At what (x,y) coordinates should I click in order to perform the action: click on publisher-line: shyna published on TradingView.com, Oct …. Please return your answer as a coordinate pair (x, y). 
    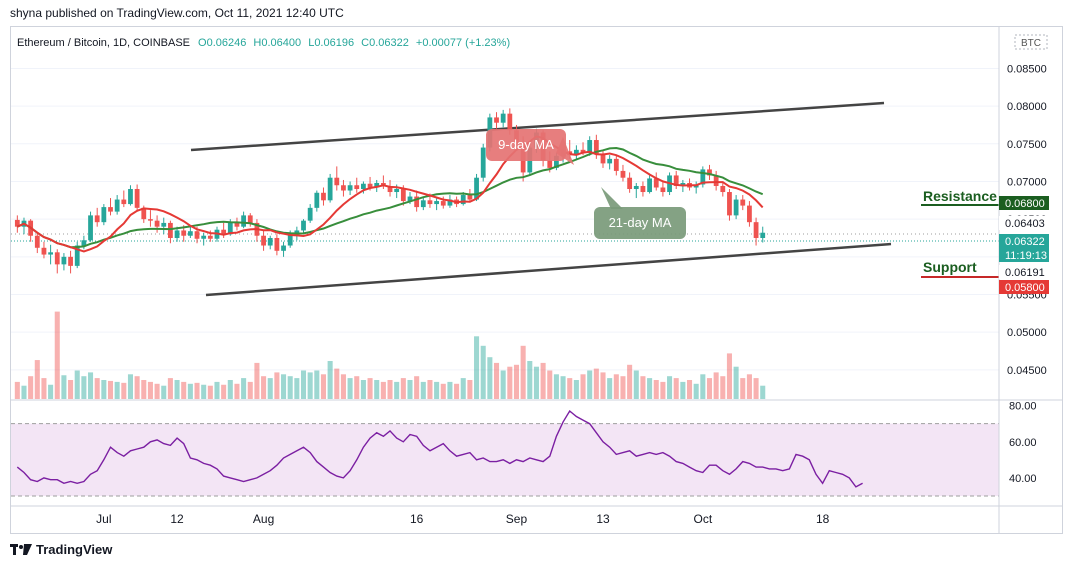
    Looking at the image, I should click on (177, 13).